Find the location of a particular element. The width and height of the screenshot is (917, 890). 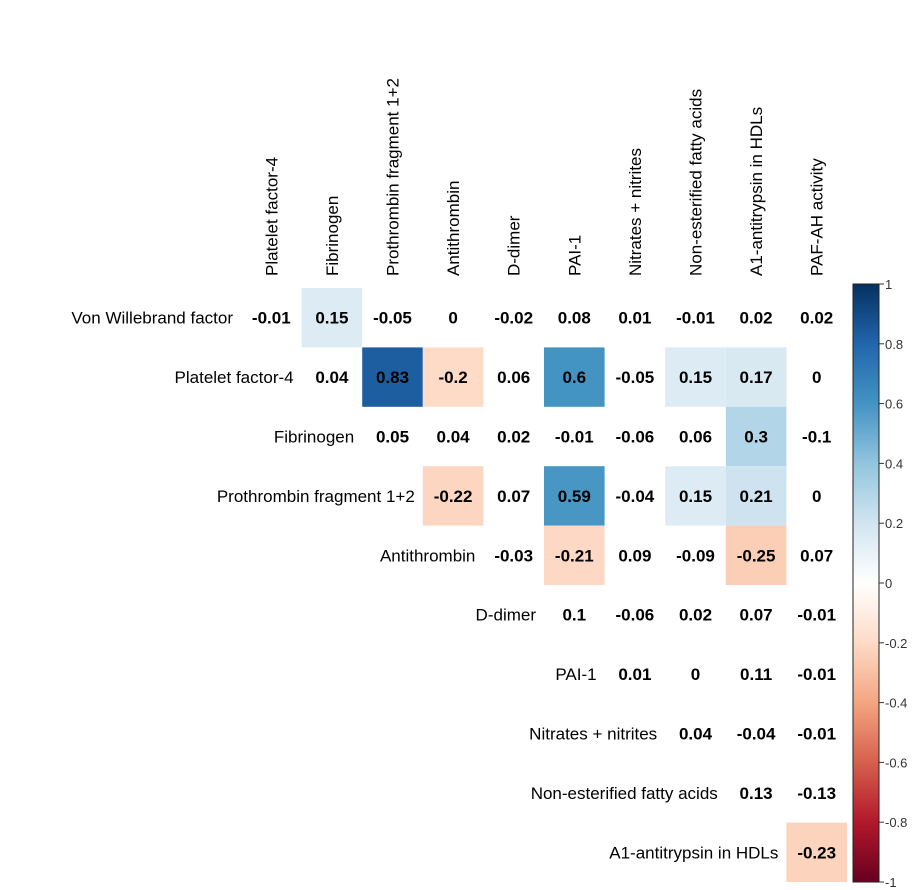

colorbar-tick-label: -0.8 is located at coordinates (896, 822).